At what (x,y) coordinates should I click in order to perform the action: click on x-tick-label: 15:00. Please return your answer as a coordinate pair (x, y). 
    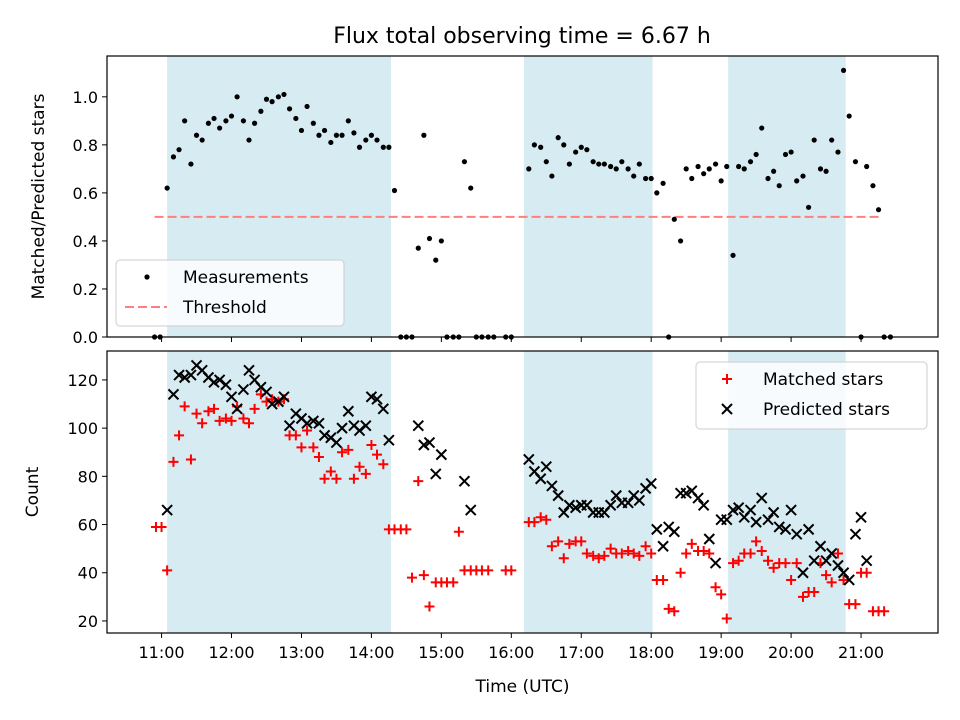
    Looking at the image, I should click on (441, 652).